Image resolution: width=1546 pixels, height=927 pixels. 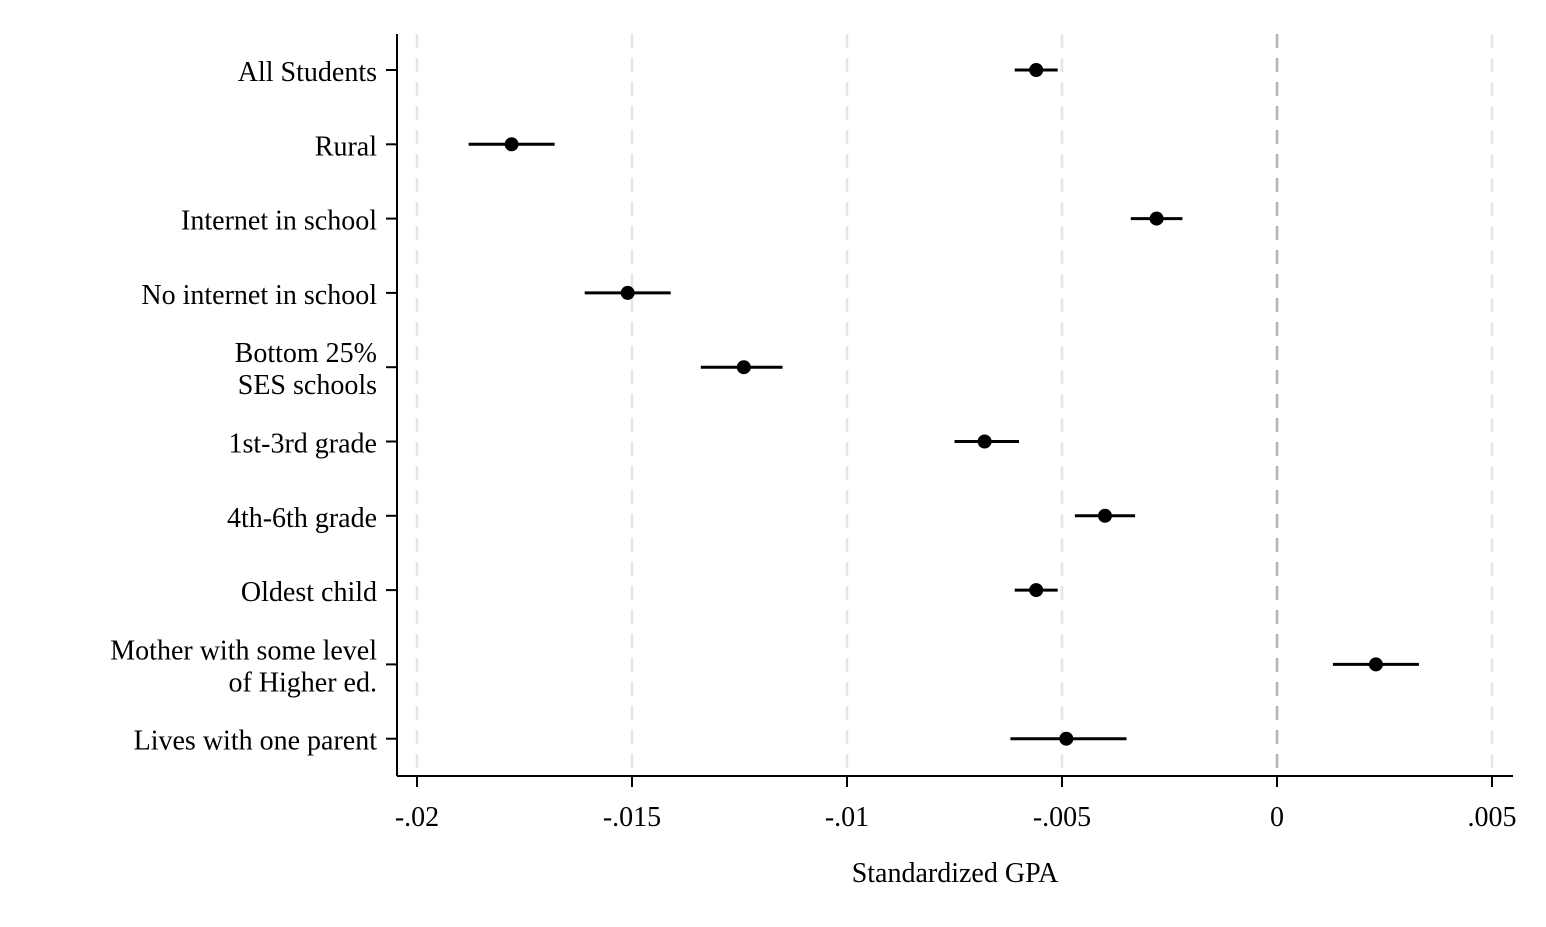 I want to click on x-tick-label: -.01, so click(x=847, y=817).